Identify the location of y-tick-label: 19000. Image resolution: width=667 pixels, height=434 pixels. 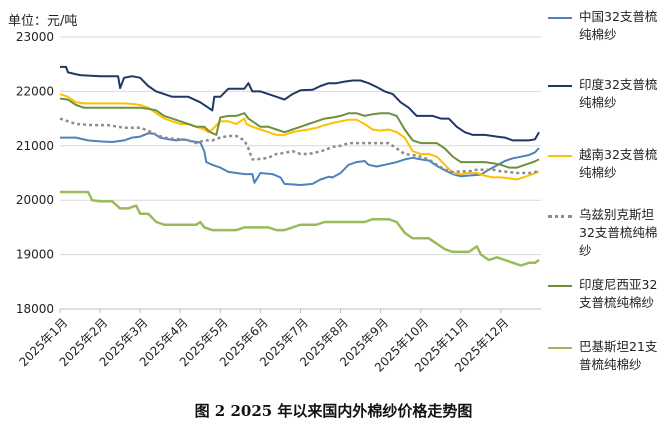
(35, 255).